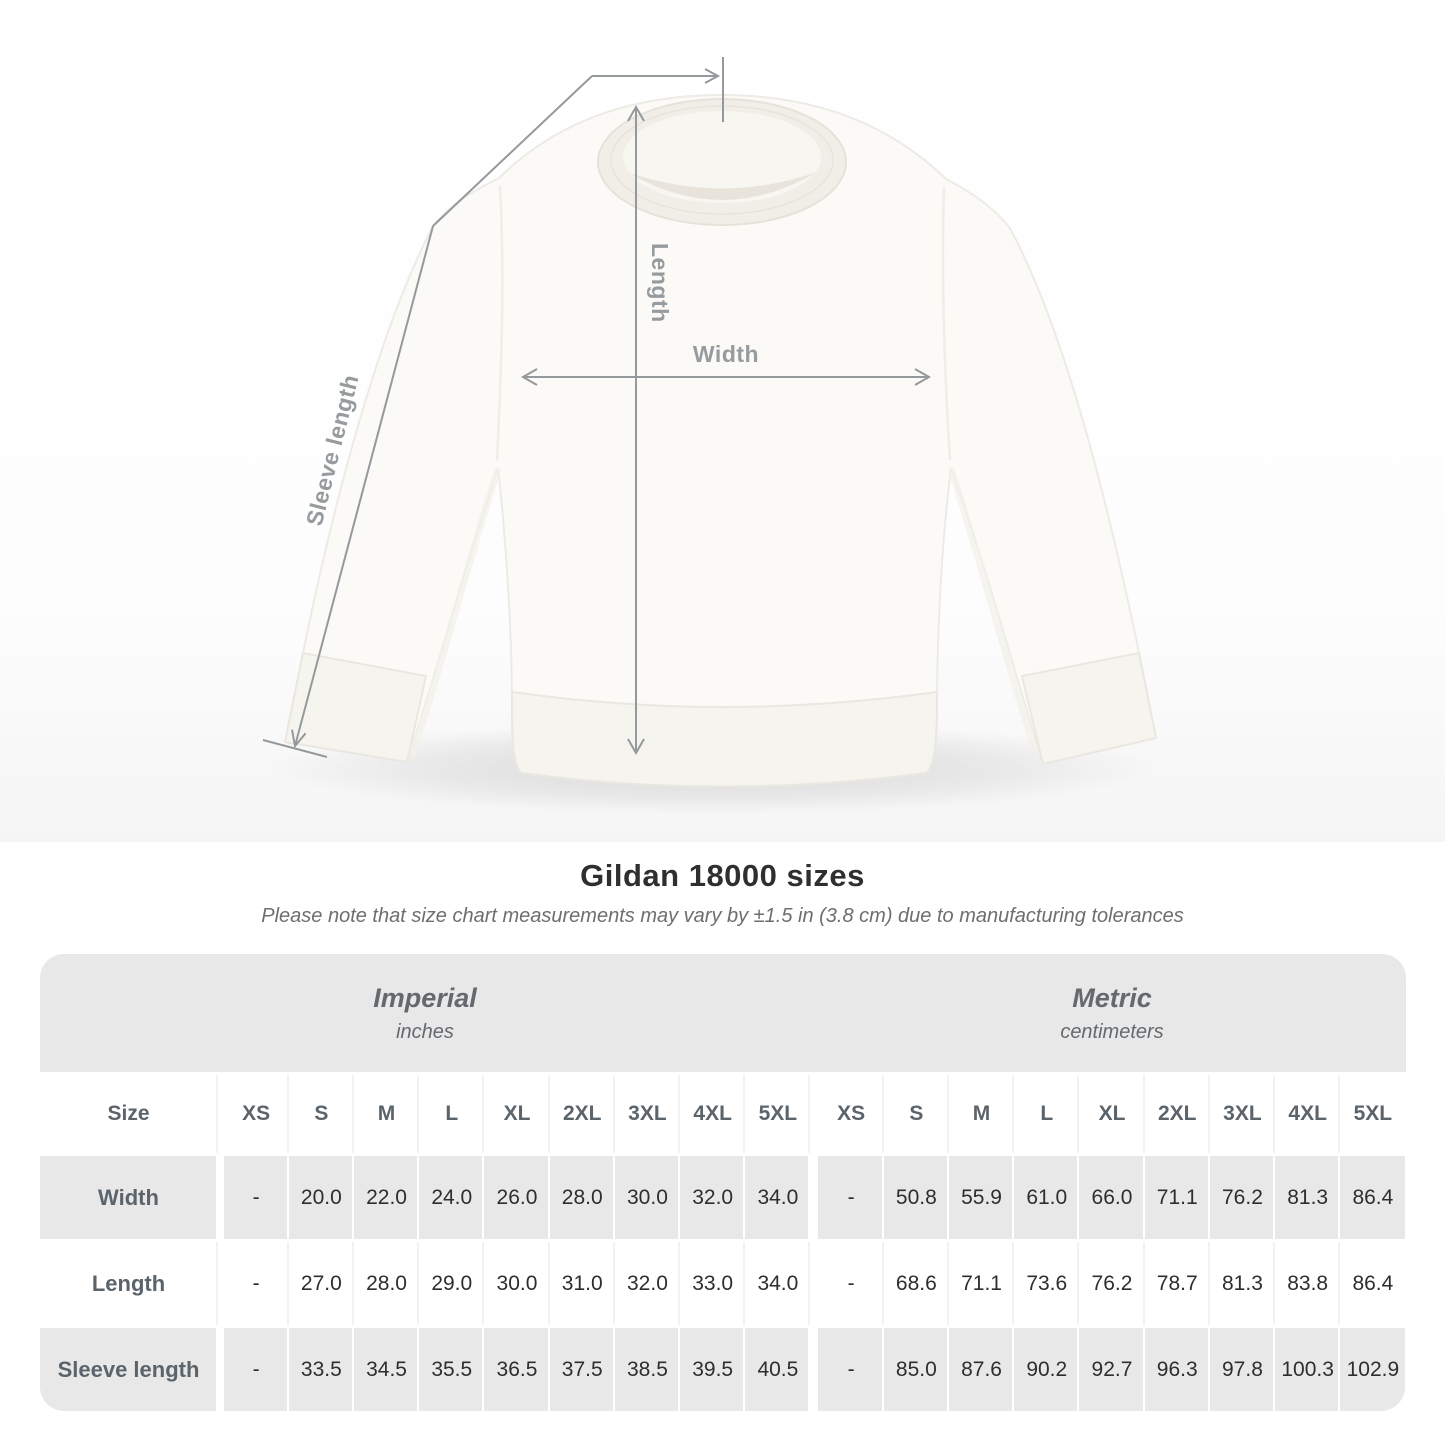 Image resolution: width=1445 pixels, height=1445 pixels. I want to click on imperial-unit: inches, so click(425, 1031).